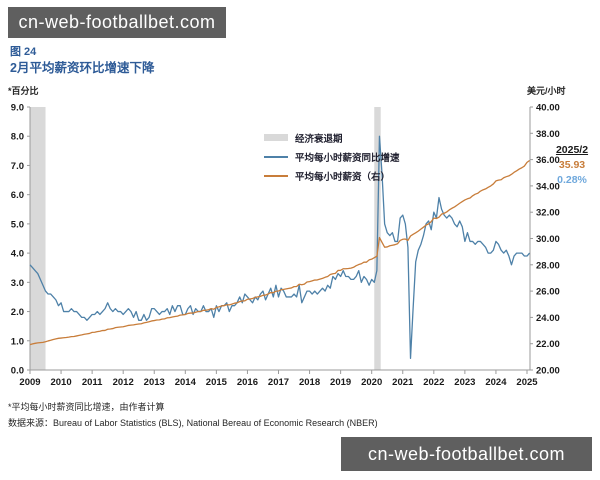  I want to click on svg-text: 2013, so click(154, 382).